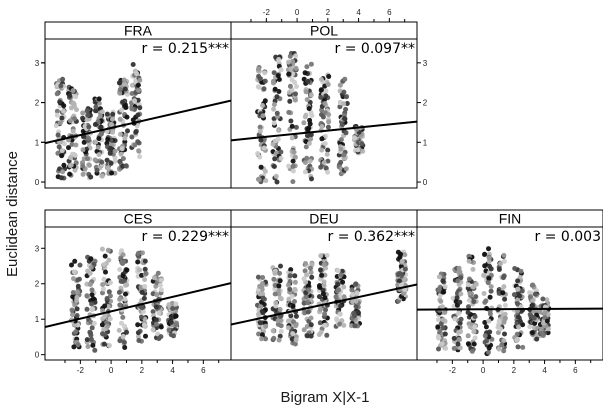  Describe the element at coordinates (37, 182) in the screenshot. I see `y-tick-label: 0` at that location.